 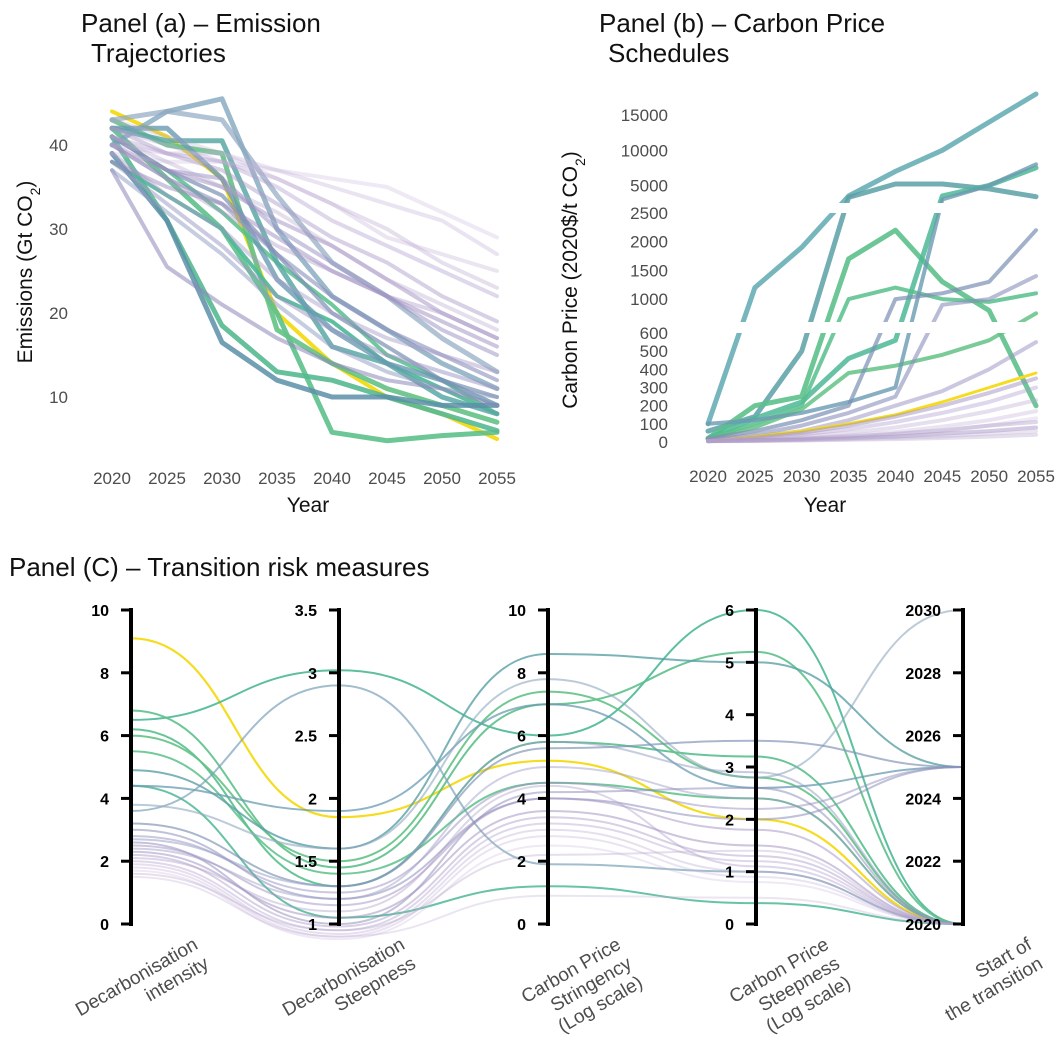 What do you see at coordinates (802, 476) in the screenshot?
I see `panel-b-x-tick-label: 2030` at bounding box center [802, 476].